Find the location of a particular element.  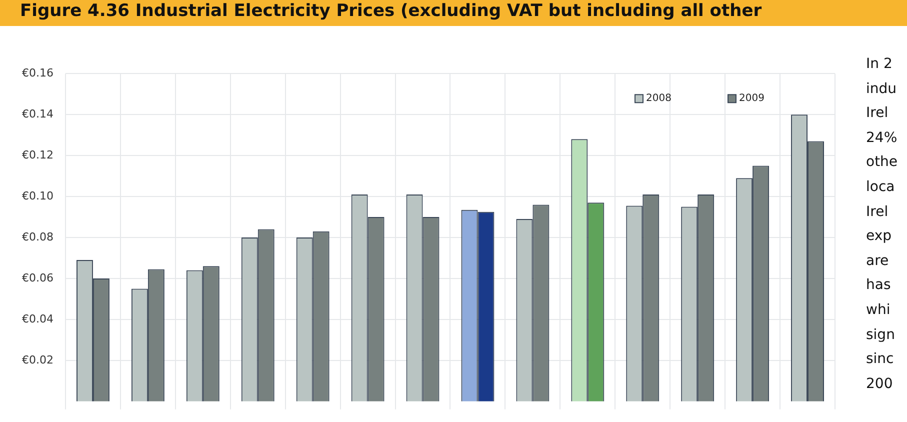

text: exp is located at coordinates (879, 236).